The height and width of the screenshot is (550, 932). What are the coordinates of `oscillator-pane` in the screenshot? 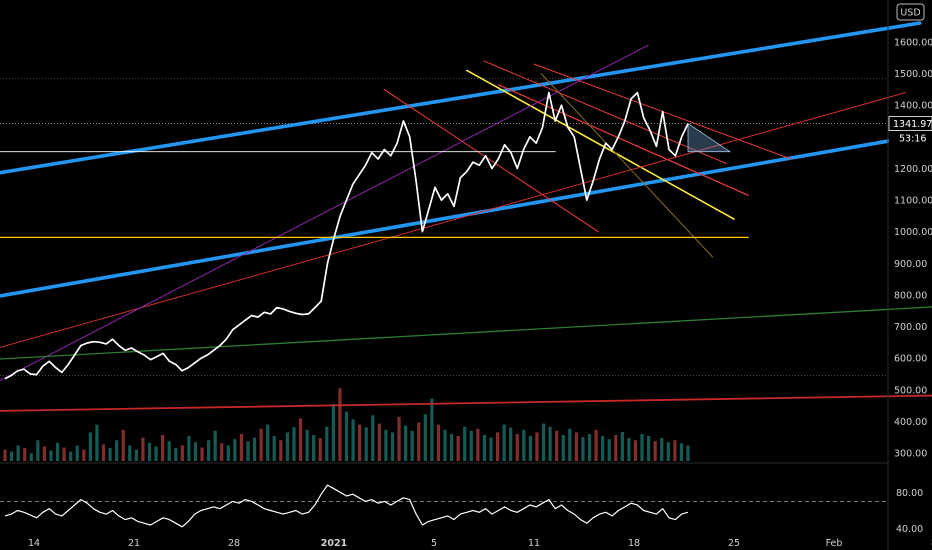 It's located at (444, 506).